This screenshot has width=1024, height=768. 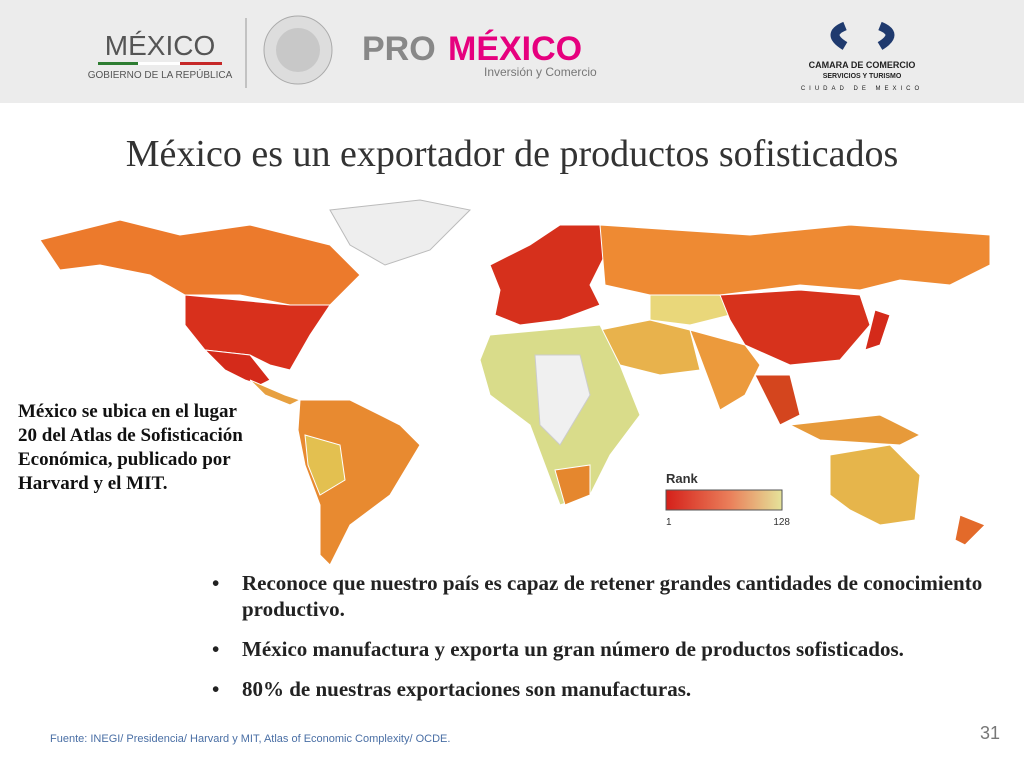 What do you see at coordinates (298, 50) in the screenshot?
I see `seal` at bounding box center [298, 50].